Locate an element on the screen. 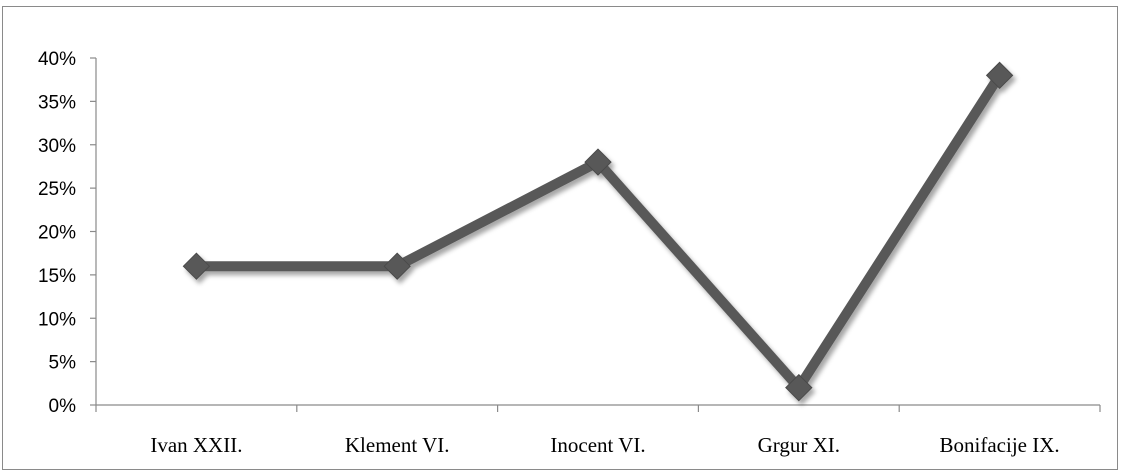 The height and width of the screenshot is (472, 1122). y-tick-label: 25% is located at coordinates (57, 189).